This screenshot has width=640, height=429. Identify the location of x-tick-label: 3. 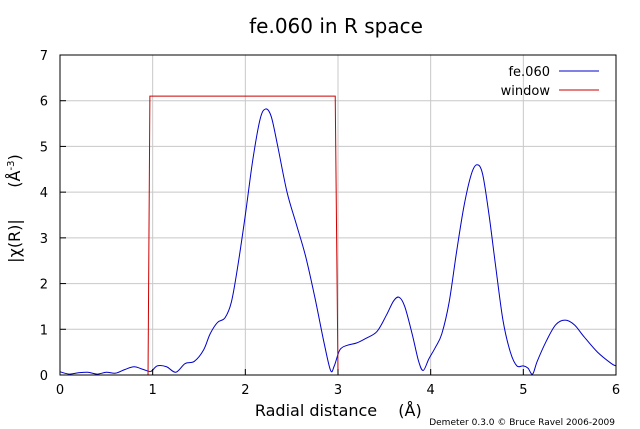
(338, 390).